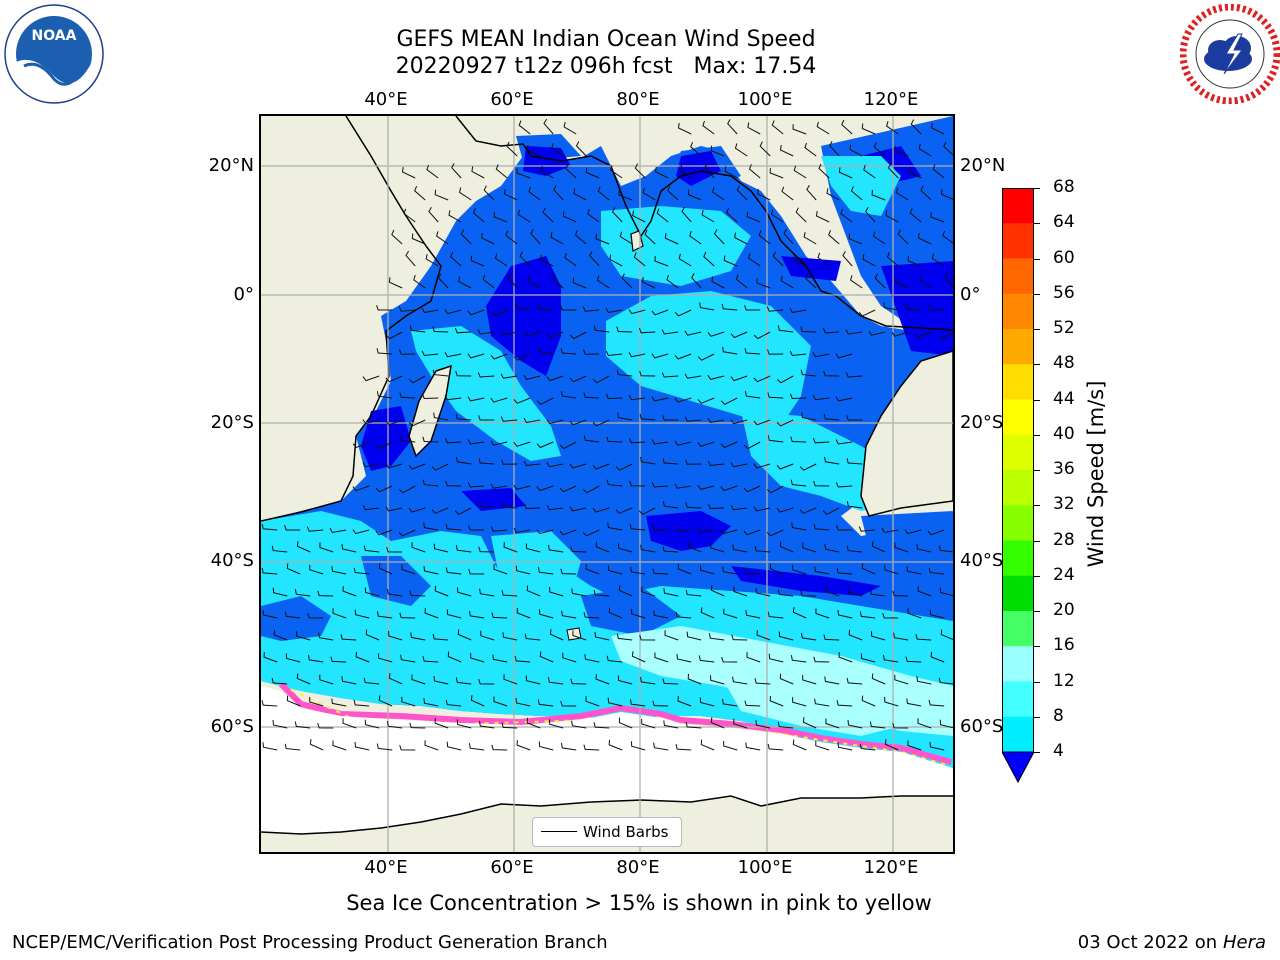 The image size is (1280, 960). Describe the element at coordinates (982, 726) in the screenshot. I see `lat-tick-right: 60°S` at that location.